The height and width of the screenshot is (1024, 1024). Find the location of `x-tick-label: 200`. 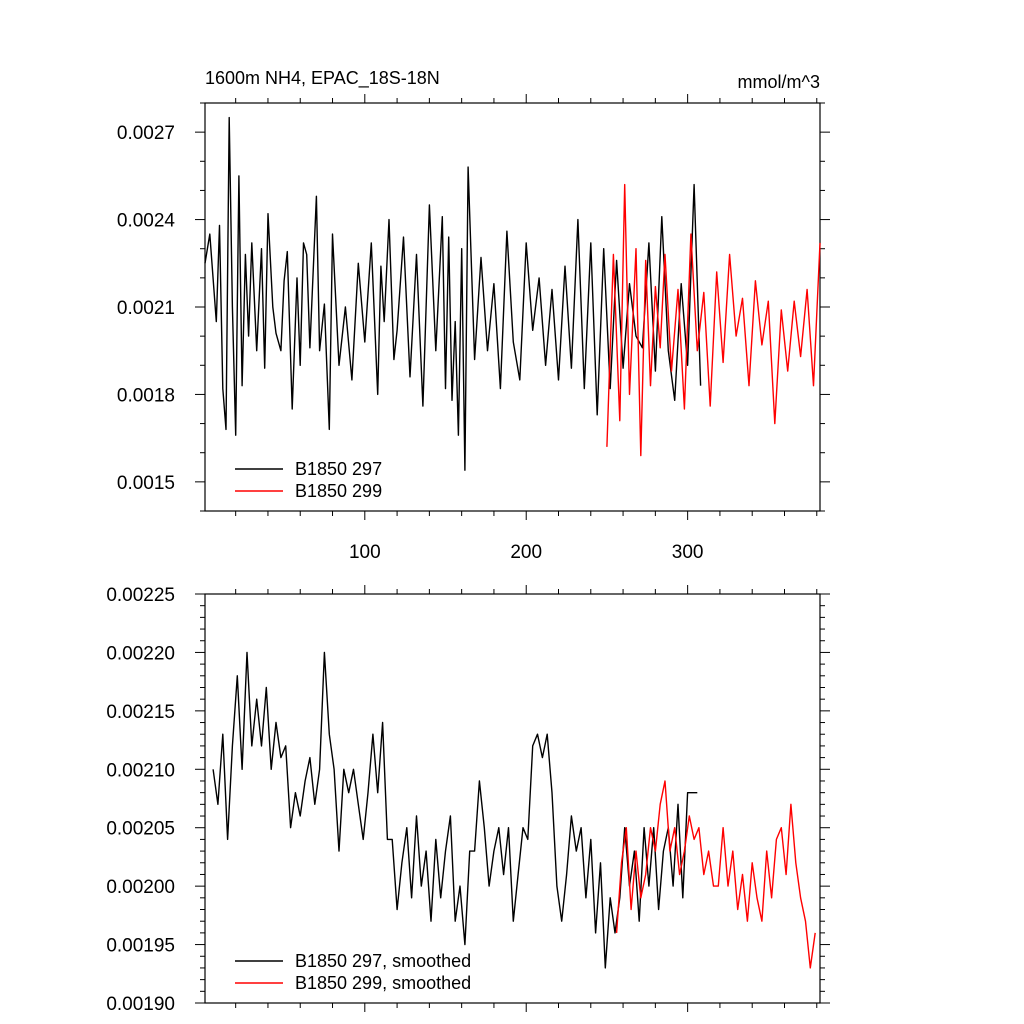

x-tick-label: 200 is located at coordinates (526, 552).